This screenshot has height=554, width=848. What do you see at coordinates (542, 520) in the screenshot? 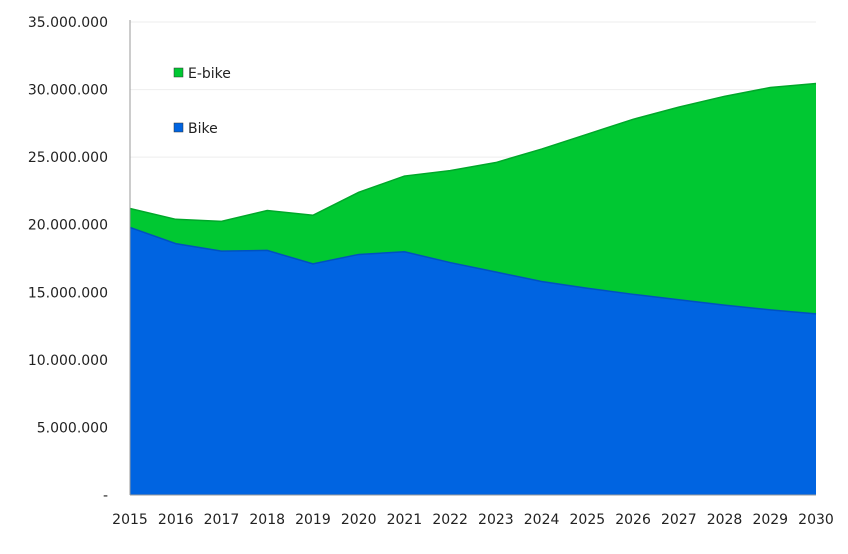
I see `x-tick-label: 2024` at bounding box center [542, 520].